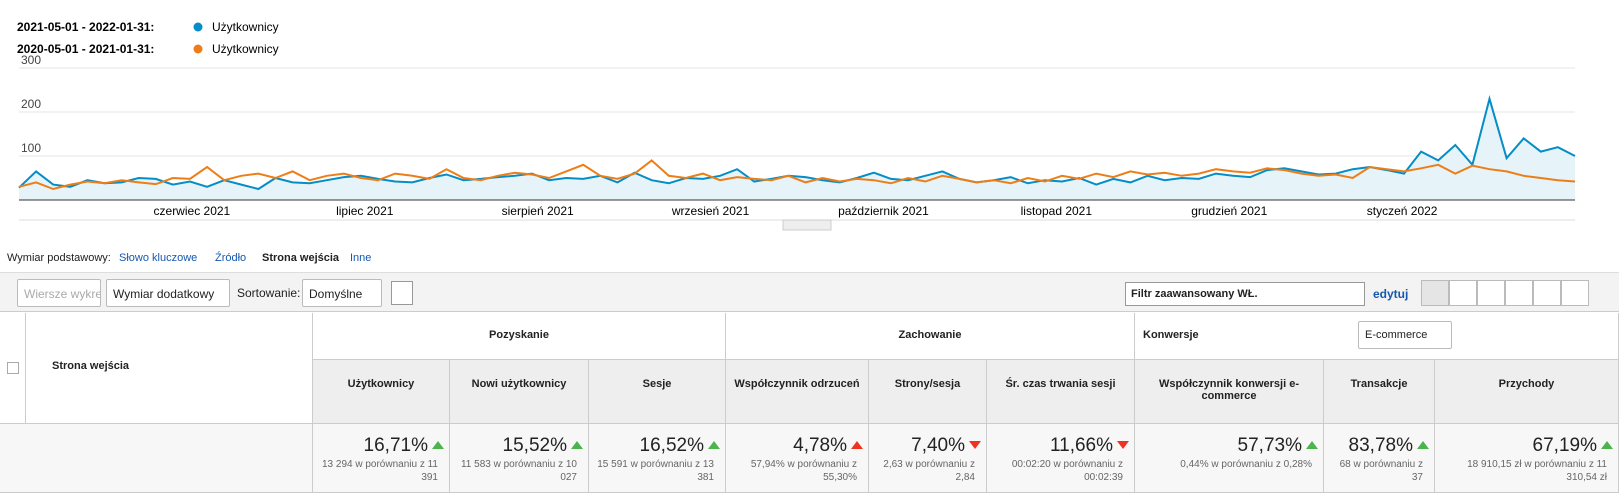  I want to click on x-tick-label: lipiec 2021, so click(365, 211).